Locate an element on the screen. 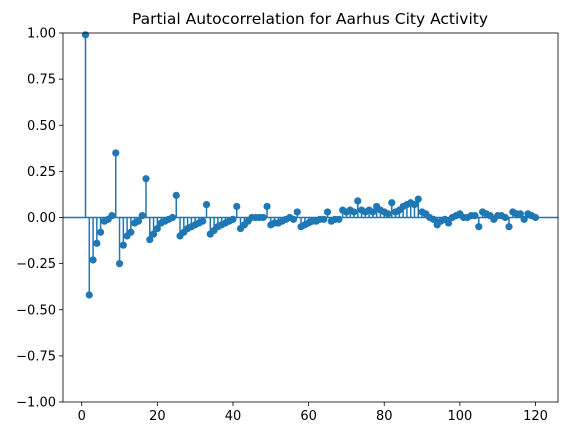 The image size is (568, 435). y-tick-label-1: −0.75 is located at coordinates (36, 356).